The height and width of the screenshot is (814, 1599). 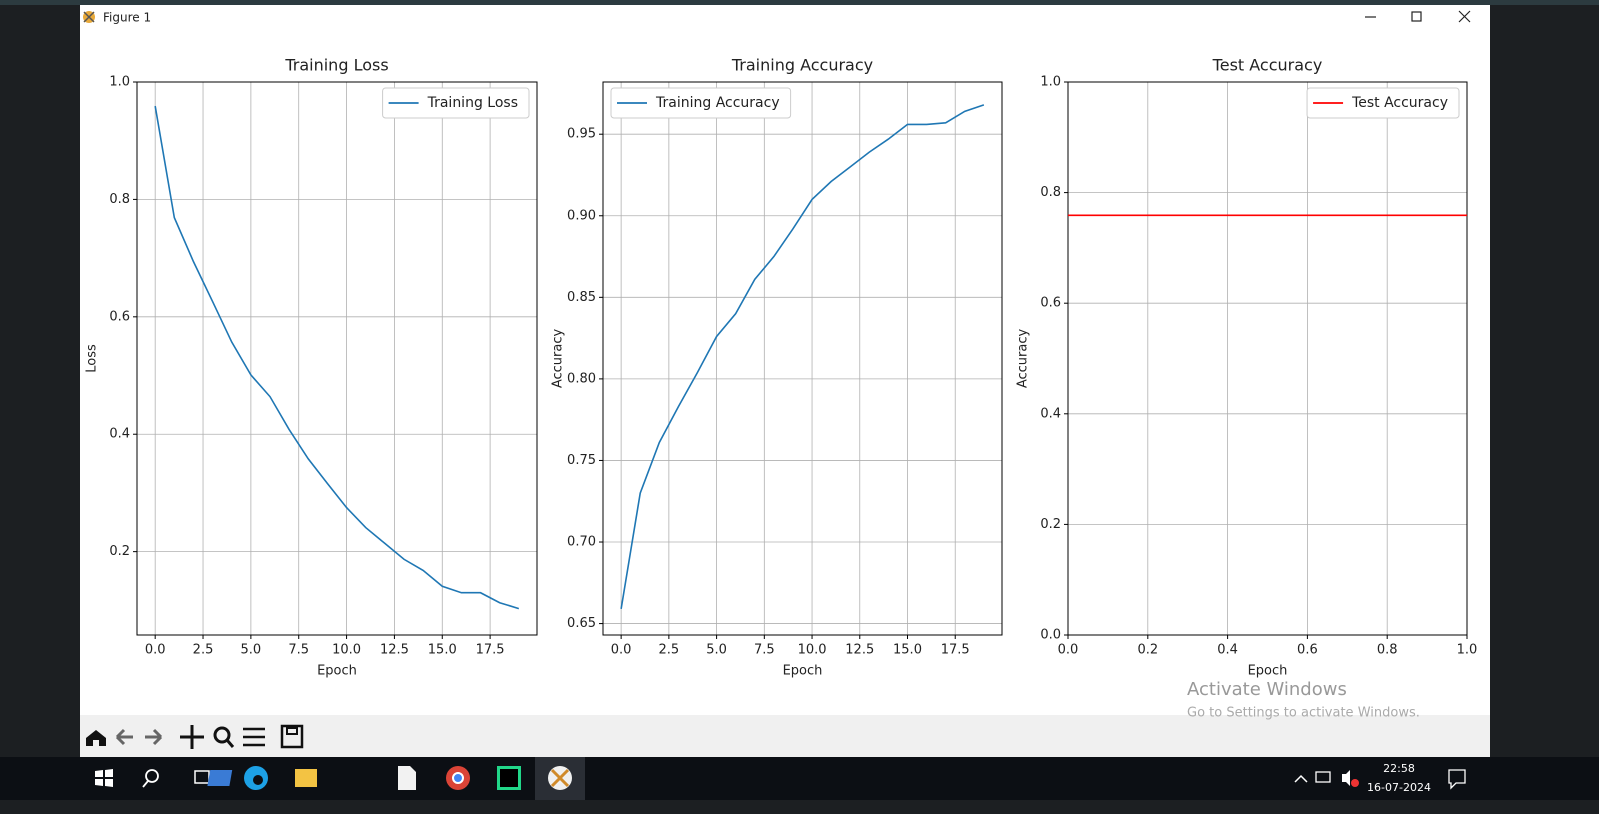 I want to click on x-tick-label: 1.0, so click(x=1467, y=650).